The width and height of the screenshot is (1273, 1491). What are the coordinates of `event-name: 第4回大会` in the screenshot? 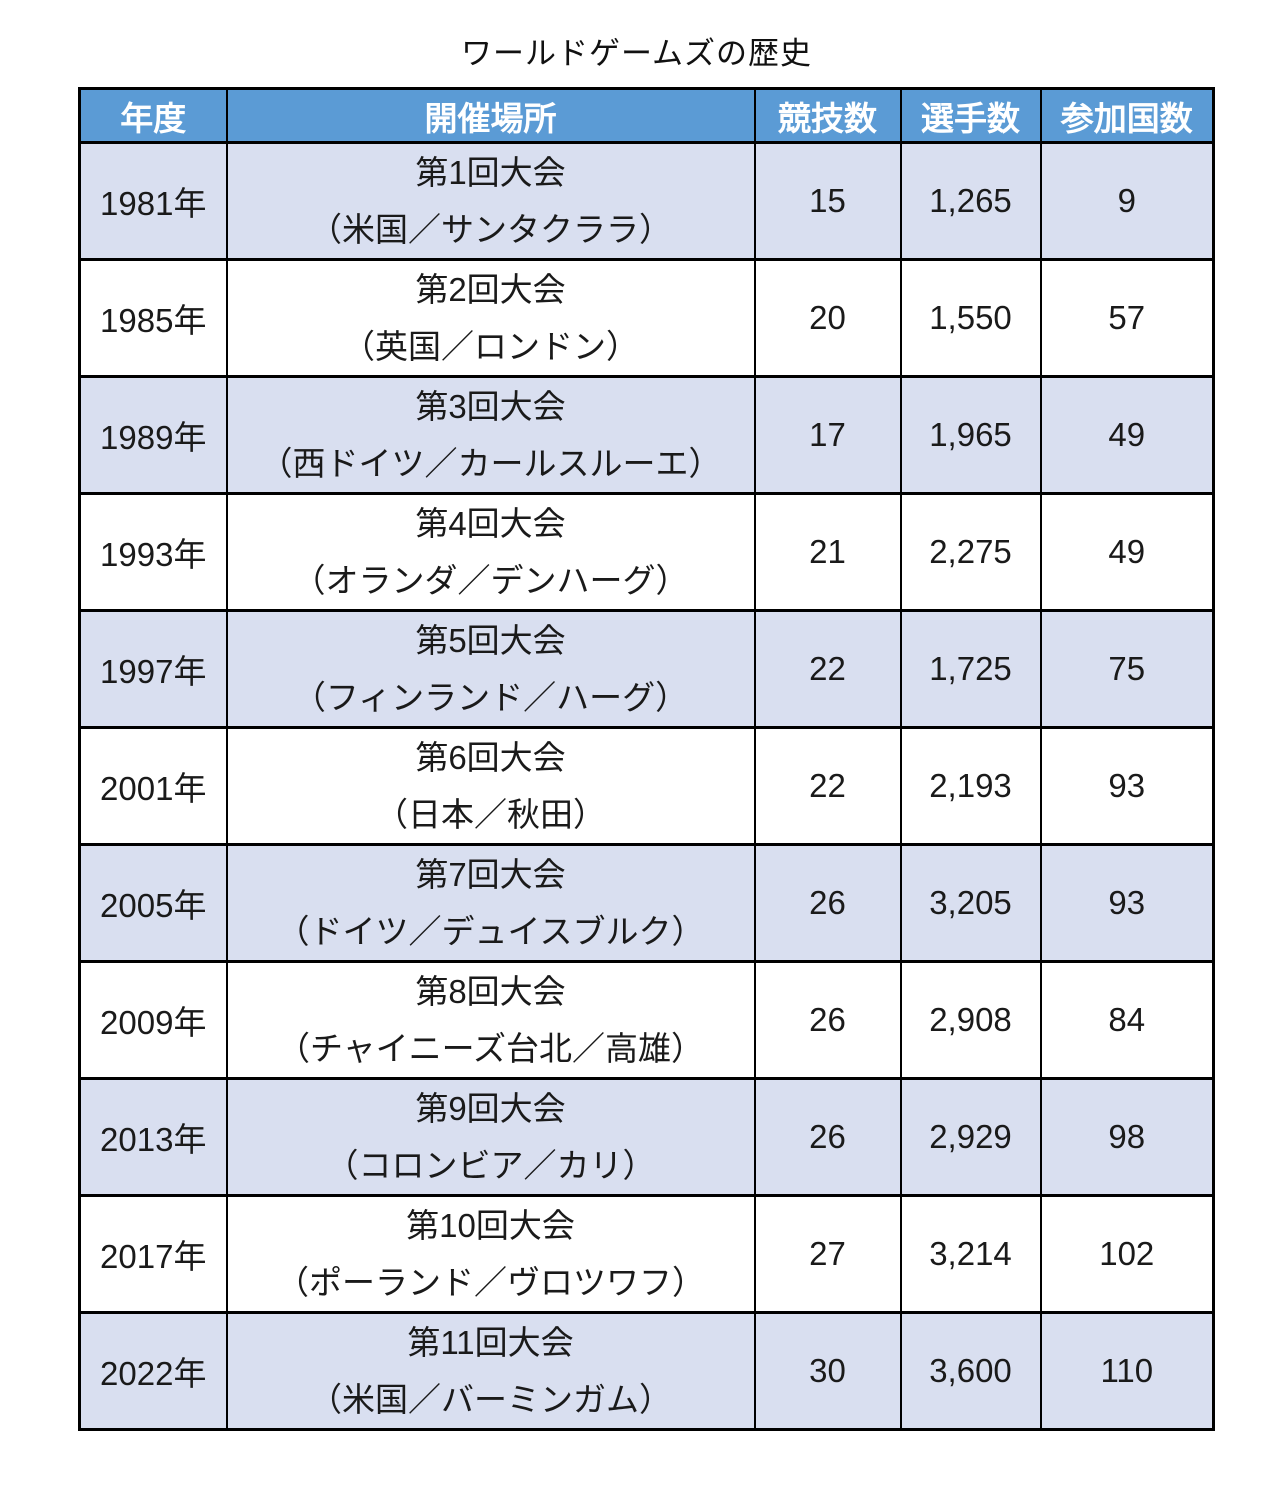 It's located at (490, 523).